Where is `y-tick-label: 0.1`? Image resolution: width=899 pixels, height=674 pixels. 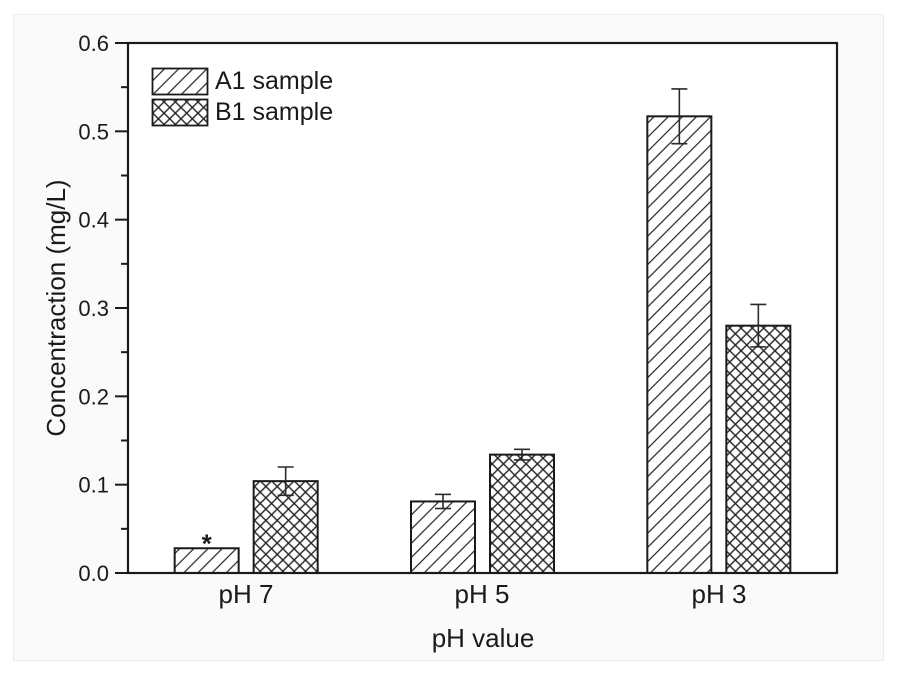 y-tick-label: 0.1 is located at coordinates (93, 485).